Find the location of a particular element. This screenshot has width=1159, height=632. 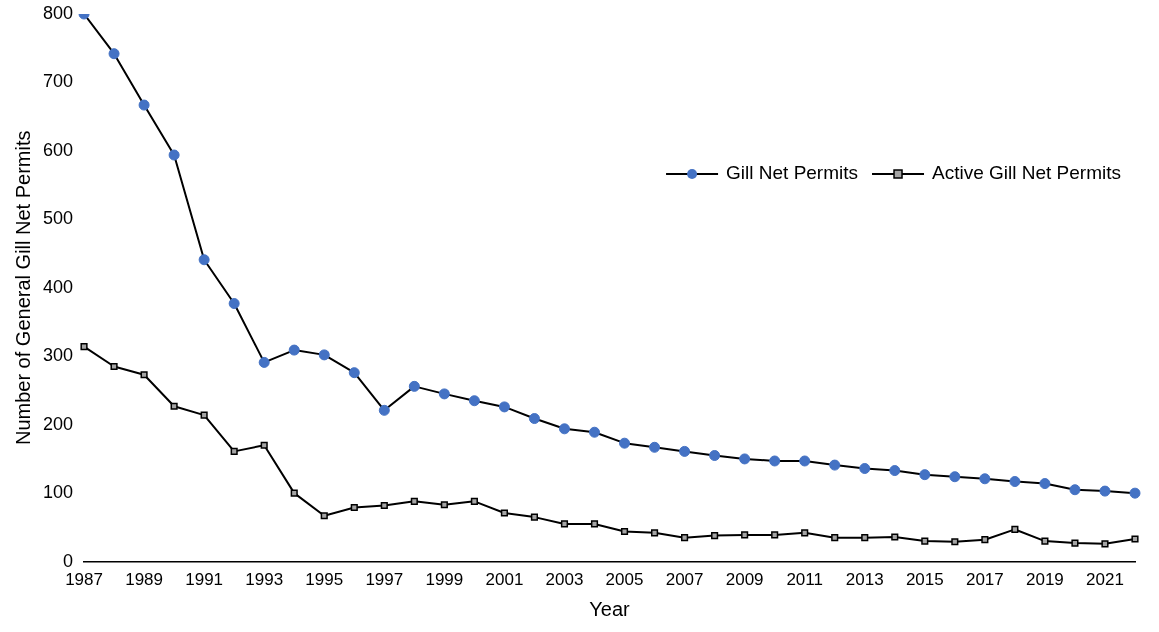

x-tick-label: 2015 is located at coordinates (924, 580).